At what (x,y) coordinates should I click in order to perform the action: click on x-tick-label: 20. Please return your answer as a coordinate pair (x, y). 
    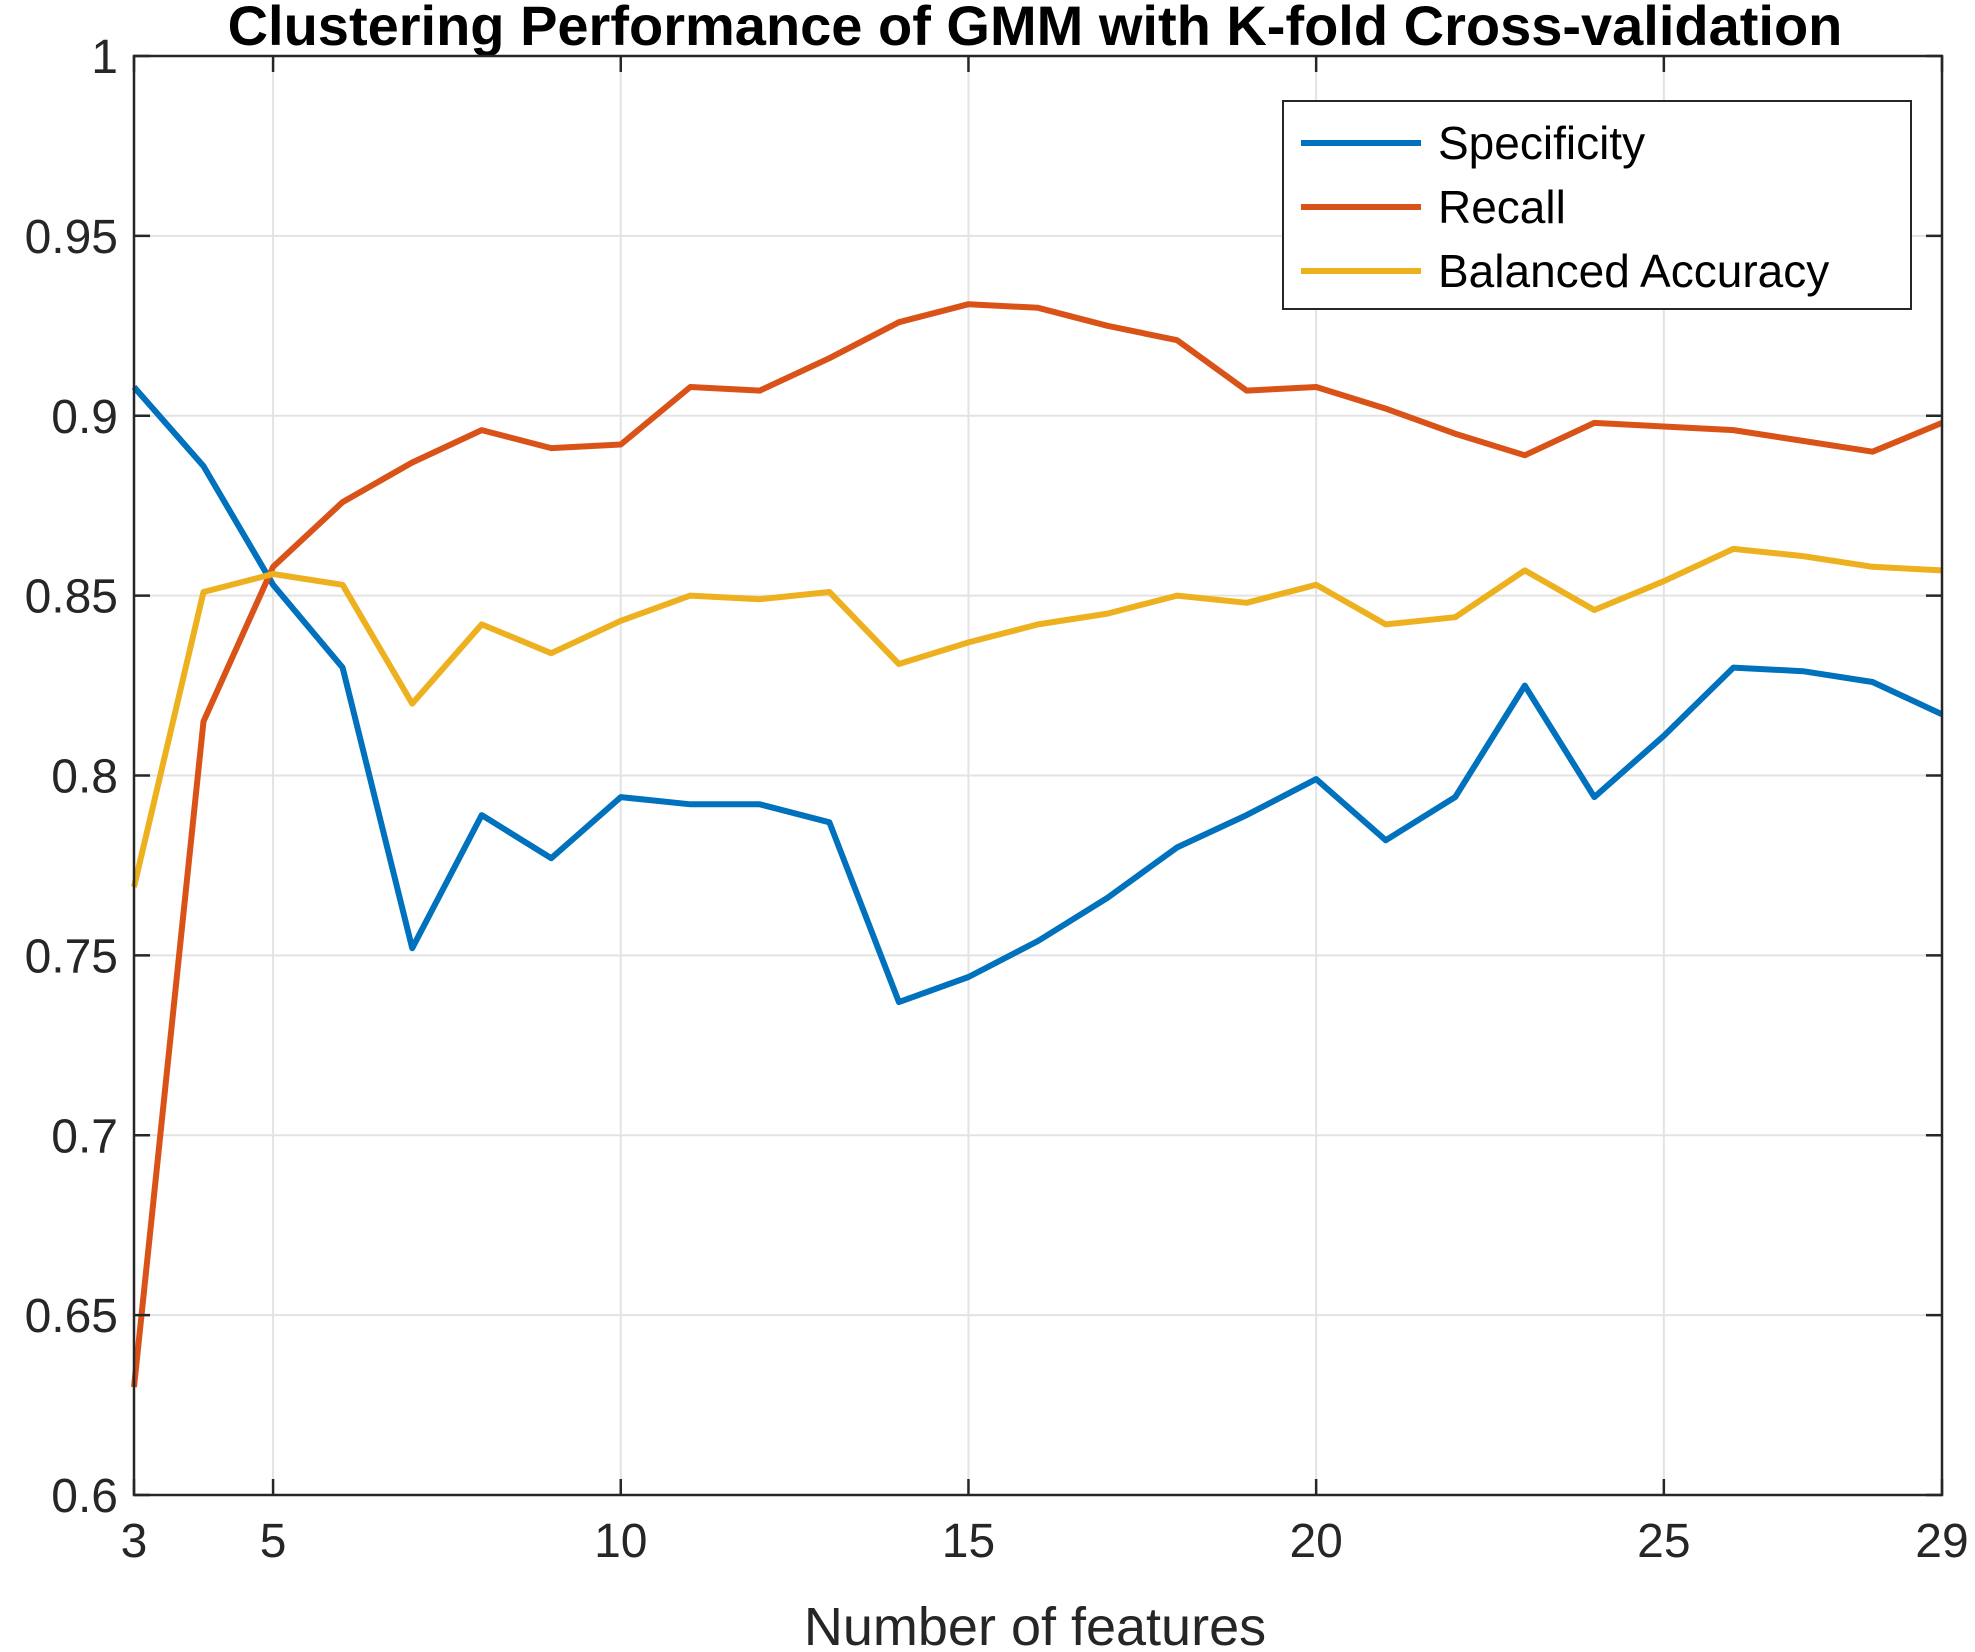
    Looking at the image, I should click on (1315, 1541).